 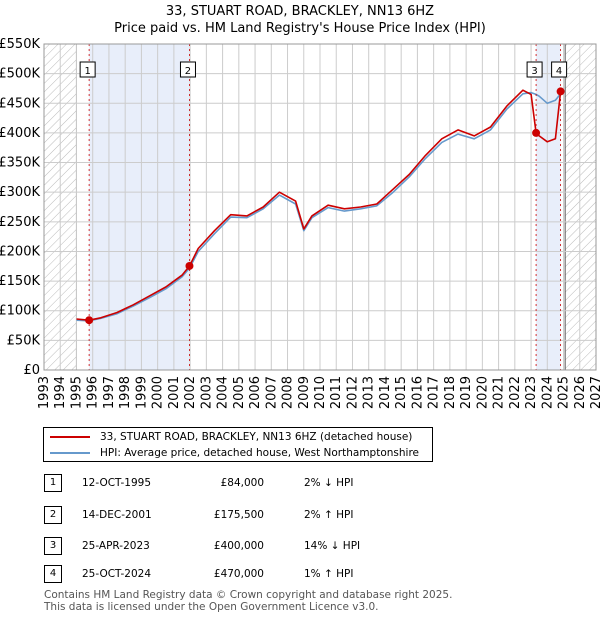 I want to click on x-tick-label: 1994, so click(x=60, y=392).